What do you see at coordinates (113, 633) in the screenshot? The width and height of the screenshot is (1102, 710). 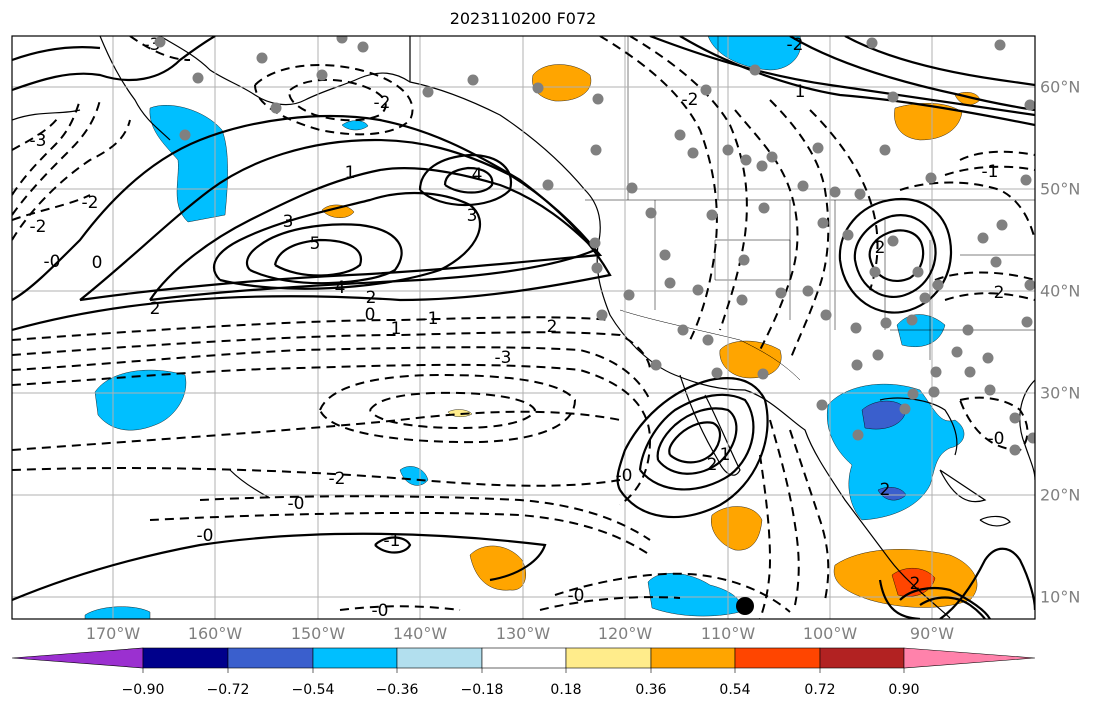 I see `lon-label: 170°W` at bounding box center [113, 633].